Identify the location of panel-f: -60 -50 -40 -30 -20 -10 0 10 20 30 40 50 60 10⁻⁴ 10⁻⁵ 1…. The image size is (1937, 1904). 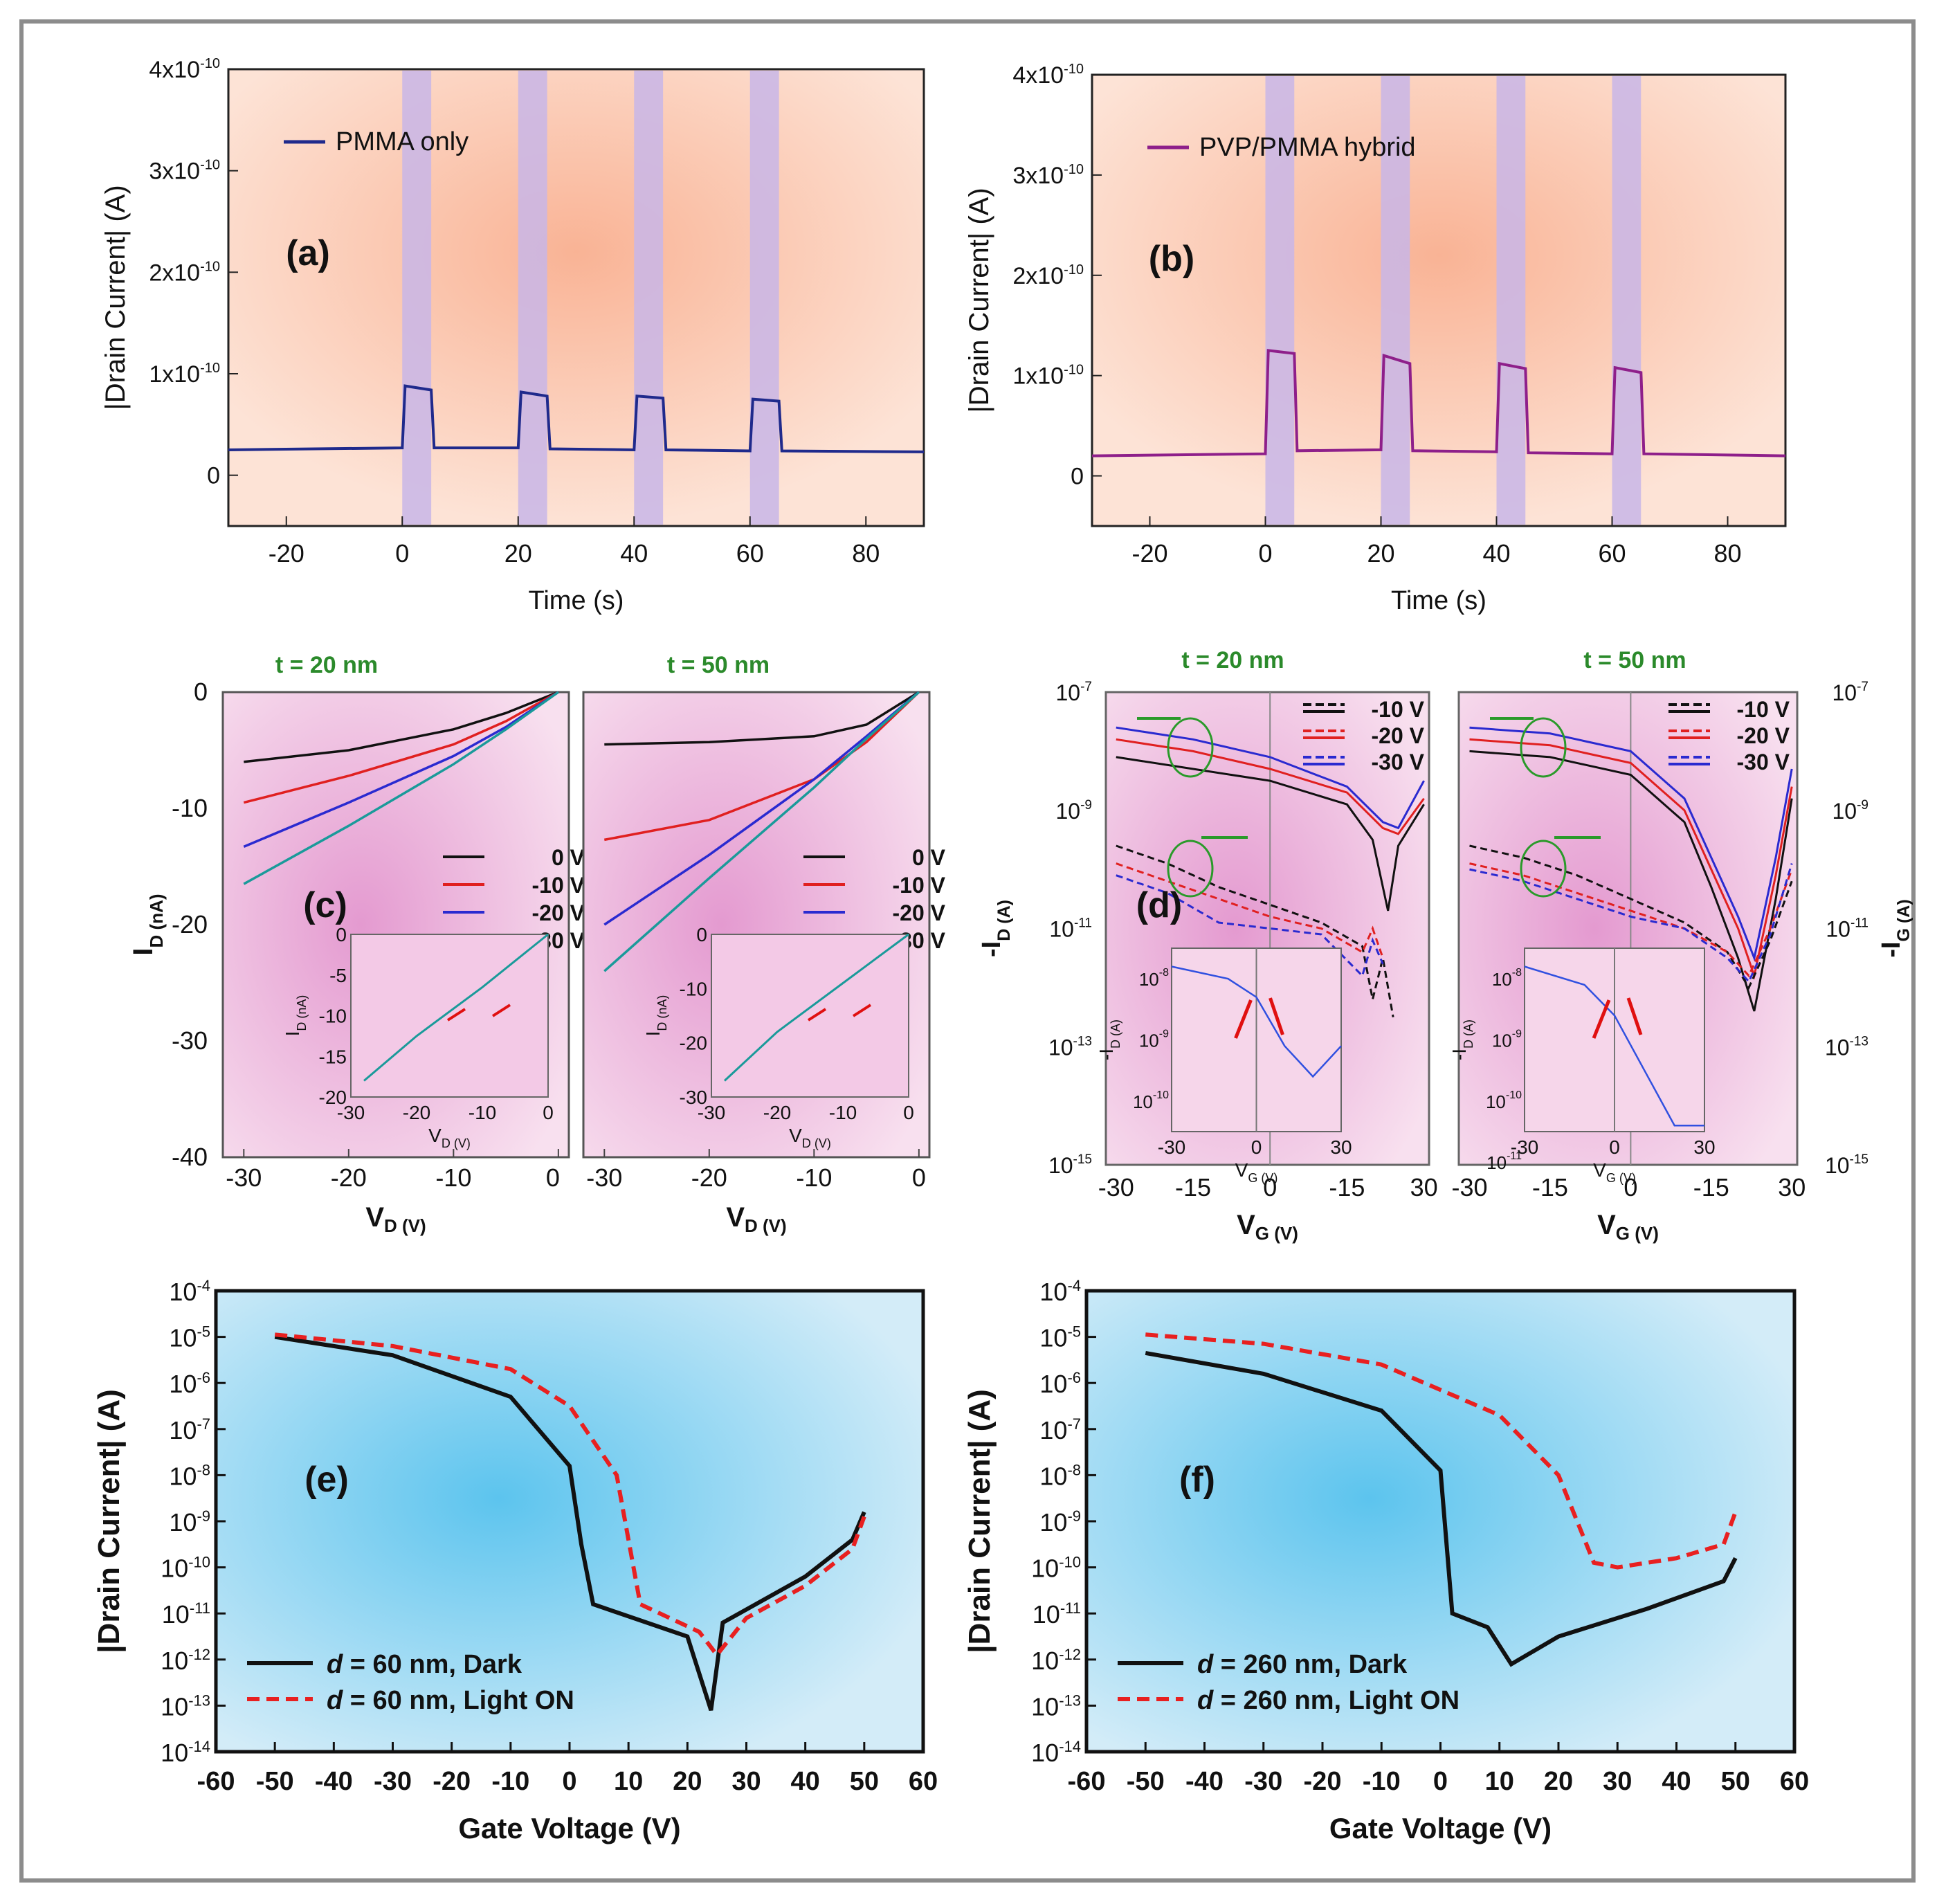
(1386, 1560).